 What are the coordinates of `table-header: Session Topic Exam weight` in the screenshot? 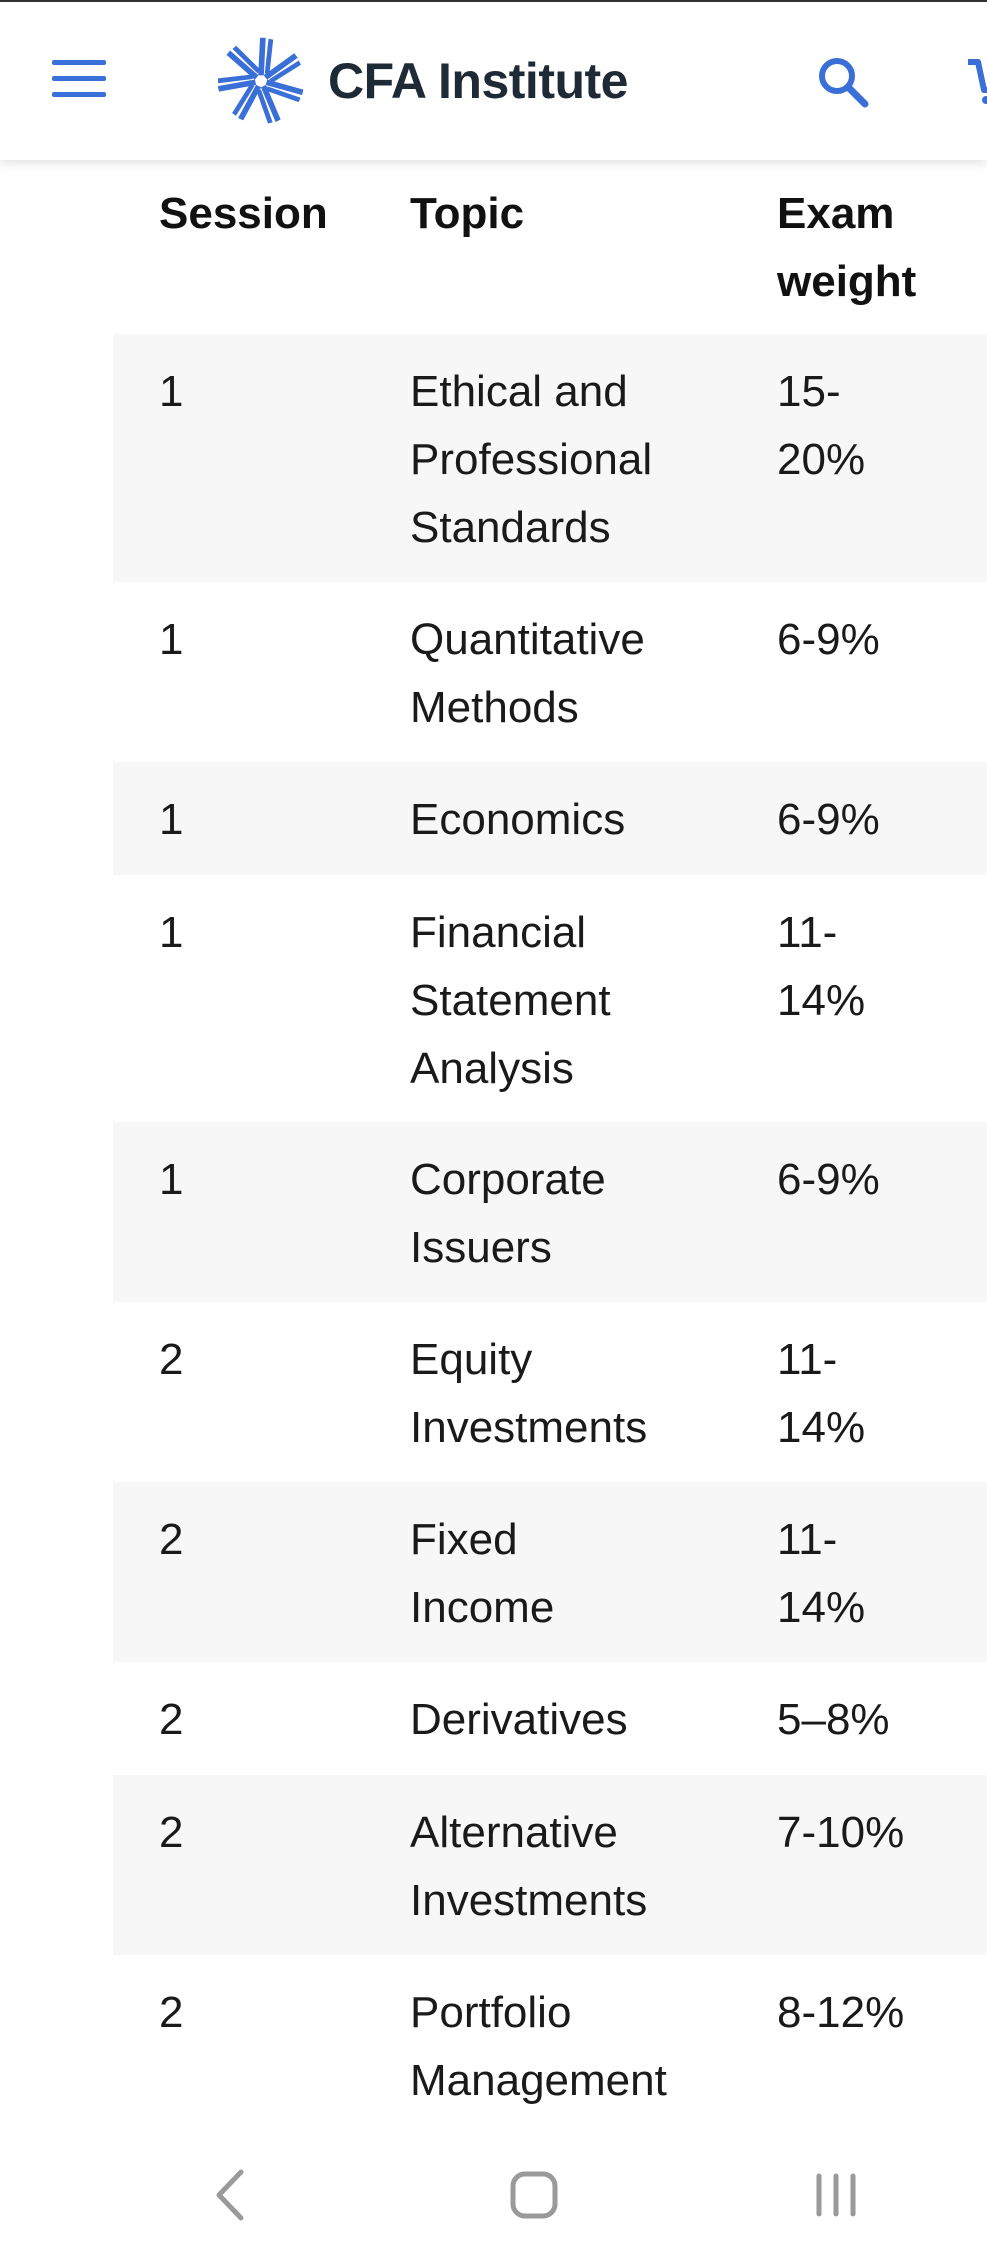 It's located at (550, 246).